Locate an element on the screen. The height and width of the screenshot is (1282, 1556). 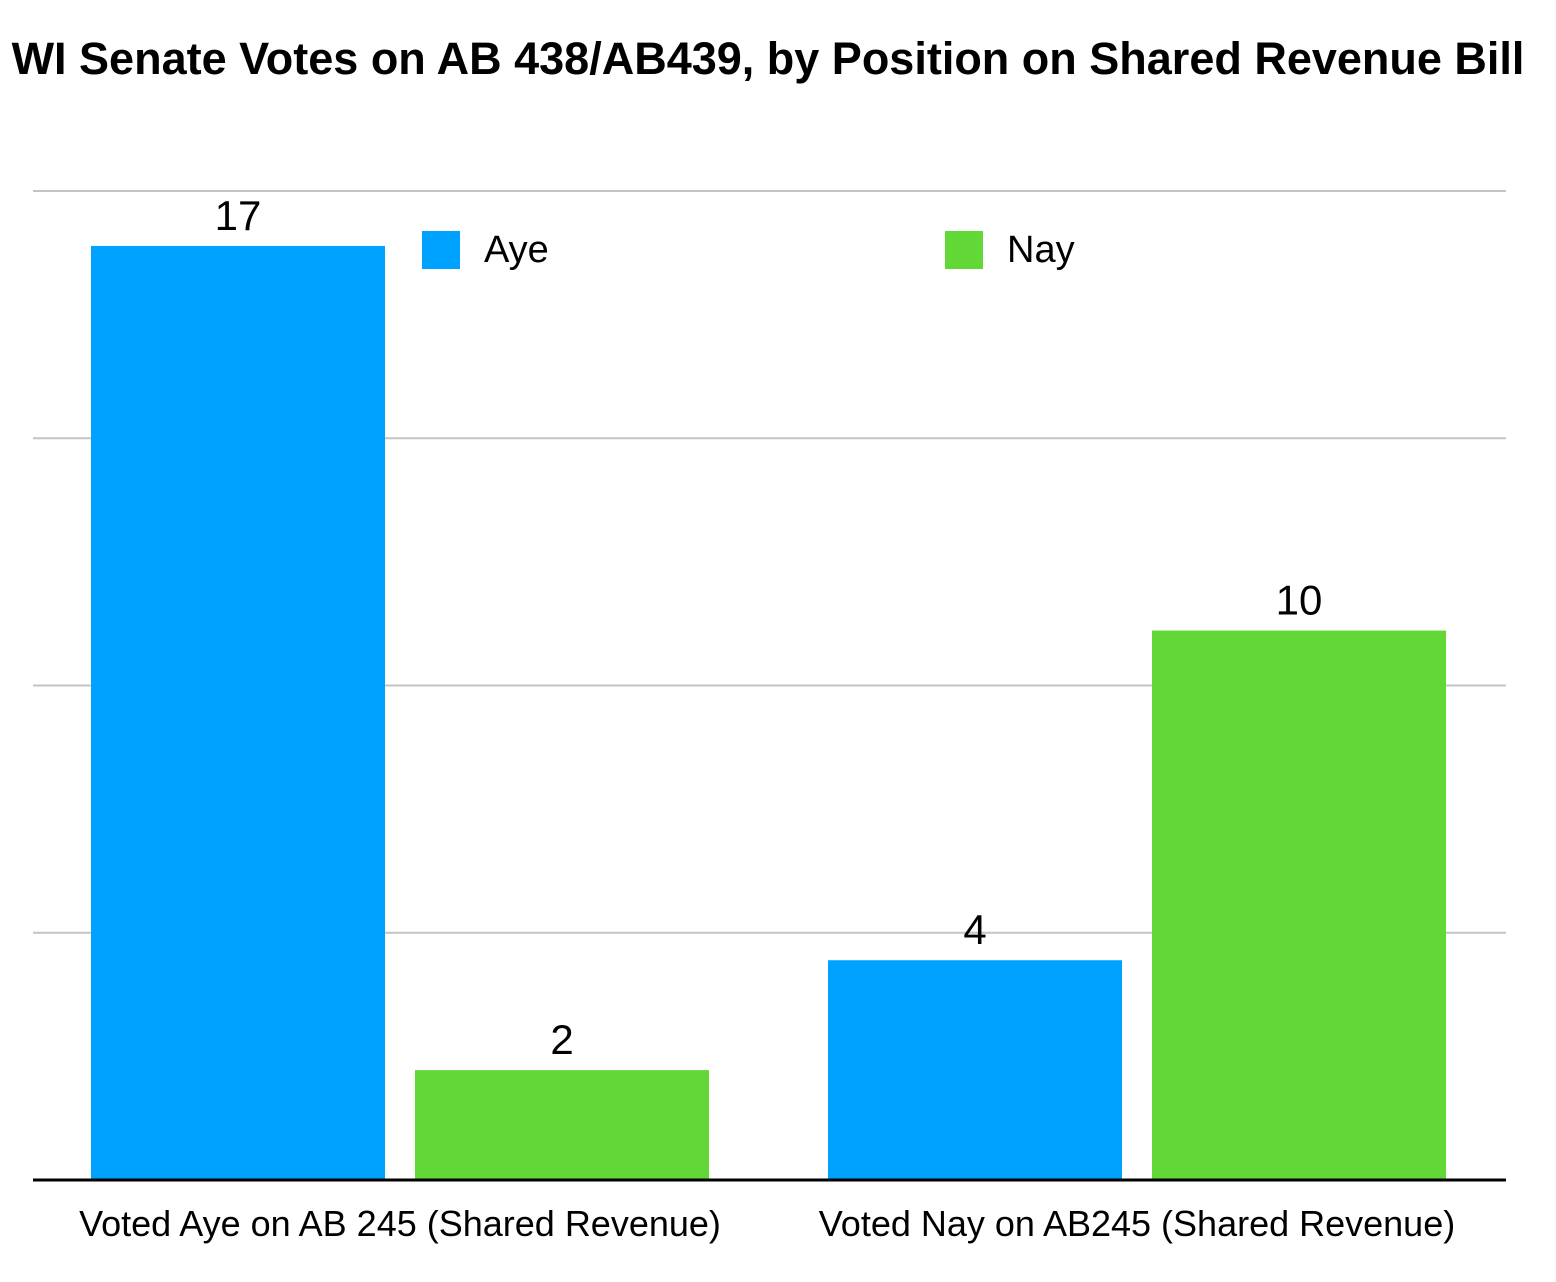
legend-item-nay: Nay is located at coordinates (1010, 249).